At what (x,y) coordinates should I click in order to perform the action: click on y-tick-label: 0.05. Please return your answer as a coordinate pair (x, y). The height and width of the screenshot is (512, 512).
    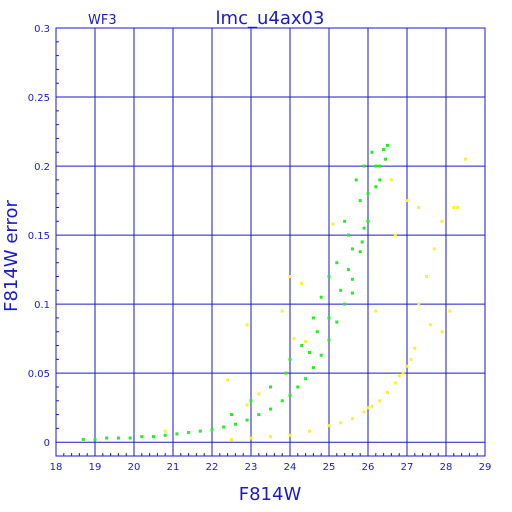
    Looking at the image, I should click on (39, 374).